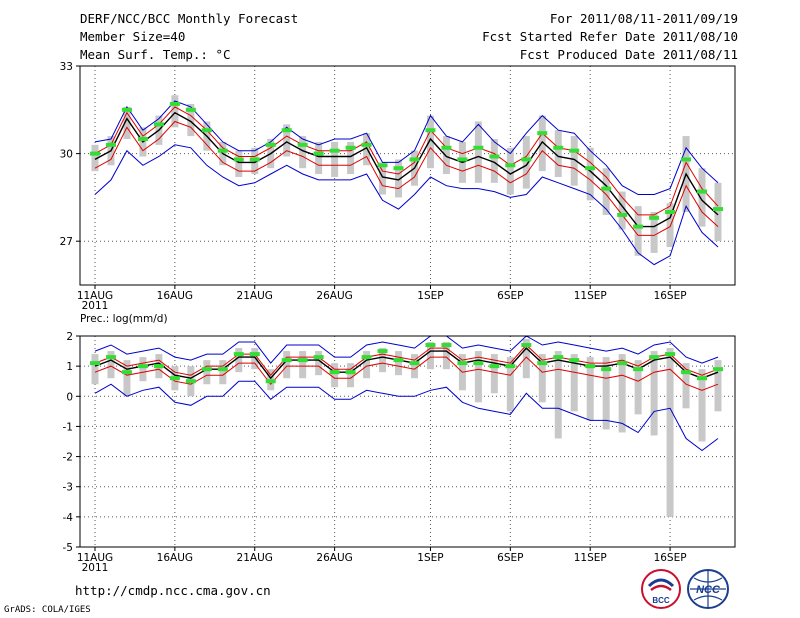  What do you see at coordinates (334, 296) in the screenshot?
I see `x-tick-label: 26AUG` at bounding box center [334, 296].